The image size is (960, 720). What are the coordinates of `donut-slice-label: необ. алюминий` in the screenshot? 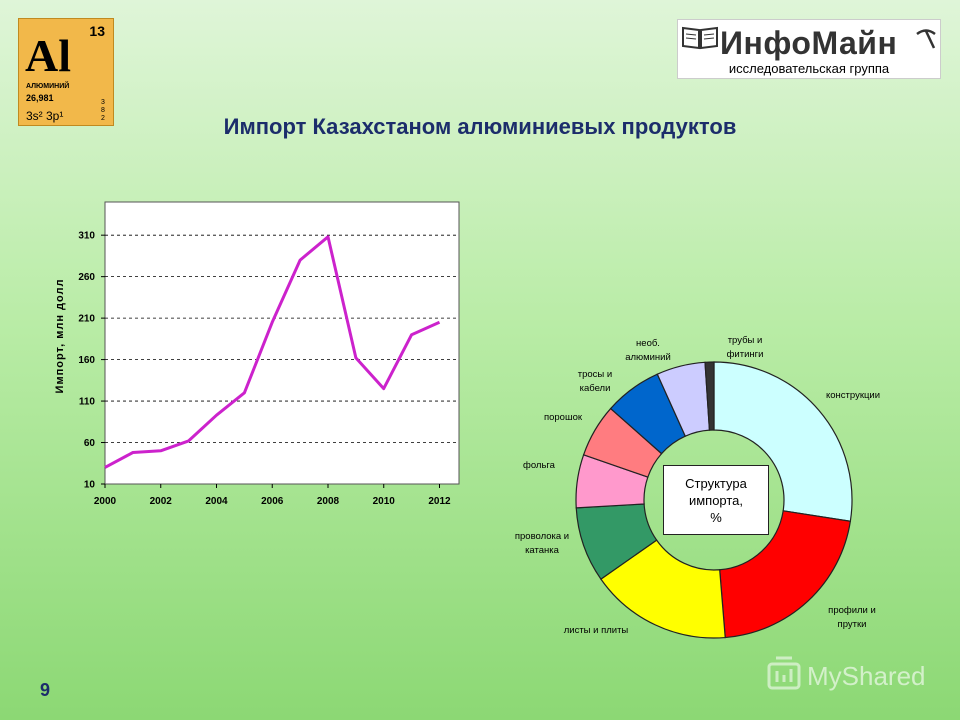 It's located at (648, 350).